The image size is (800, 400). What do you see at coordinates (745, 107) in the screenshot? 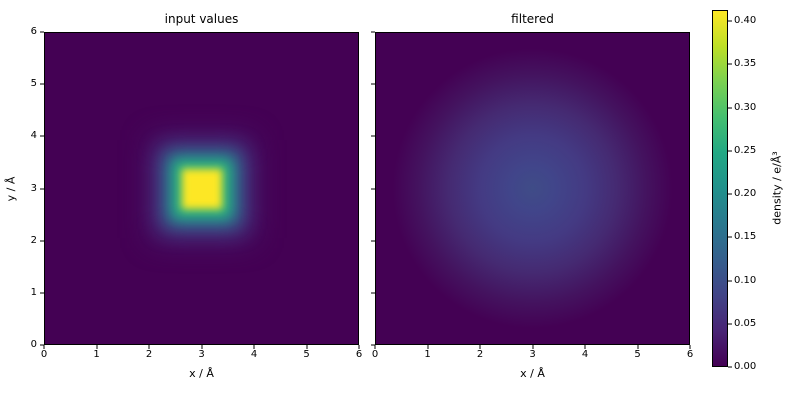
I see `colorbar-tick-label: 0.30` at bounding box center [745, 107].